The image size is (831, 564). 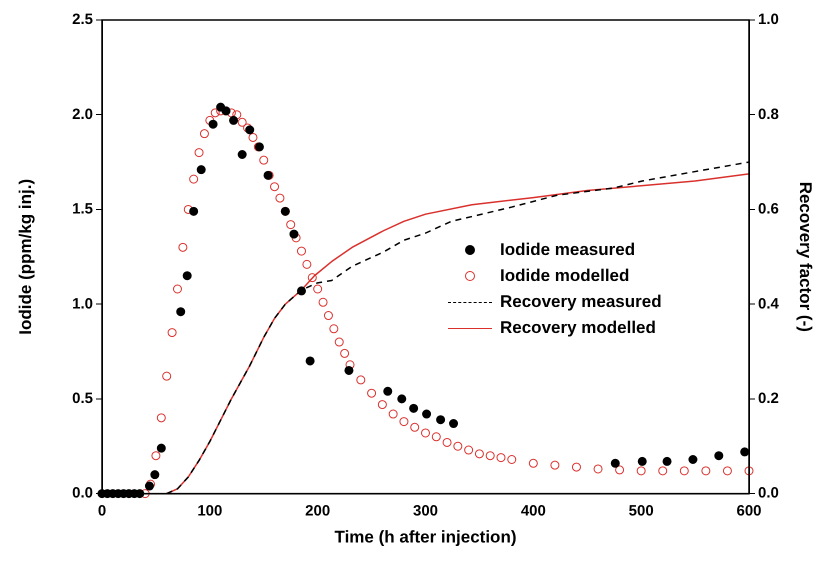 I want to click on x-tick-label: 200, so click(x=317, y=511).